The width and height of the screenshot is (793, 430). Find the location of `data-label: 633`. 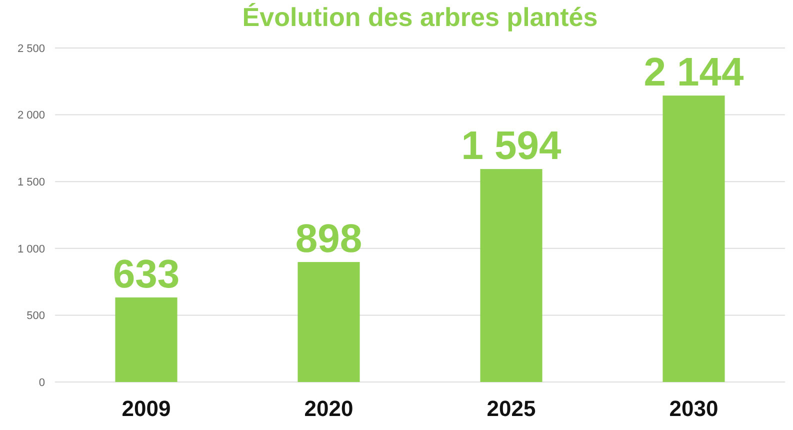

data-label: 633 is located at coordinates (146, 274).